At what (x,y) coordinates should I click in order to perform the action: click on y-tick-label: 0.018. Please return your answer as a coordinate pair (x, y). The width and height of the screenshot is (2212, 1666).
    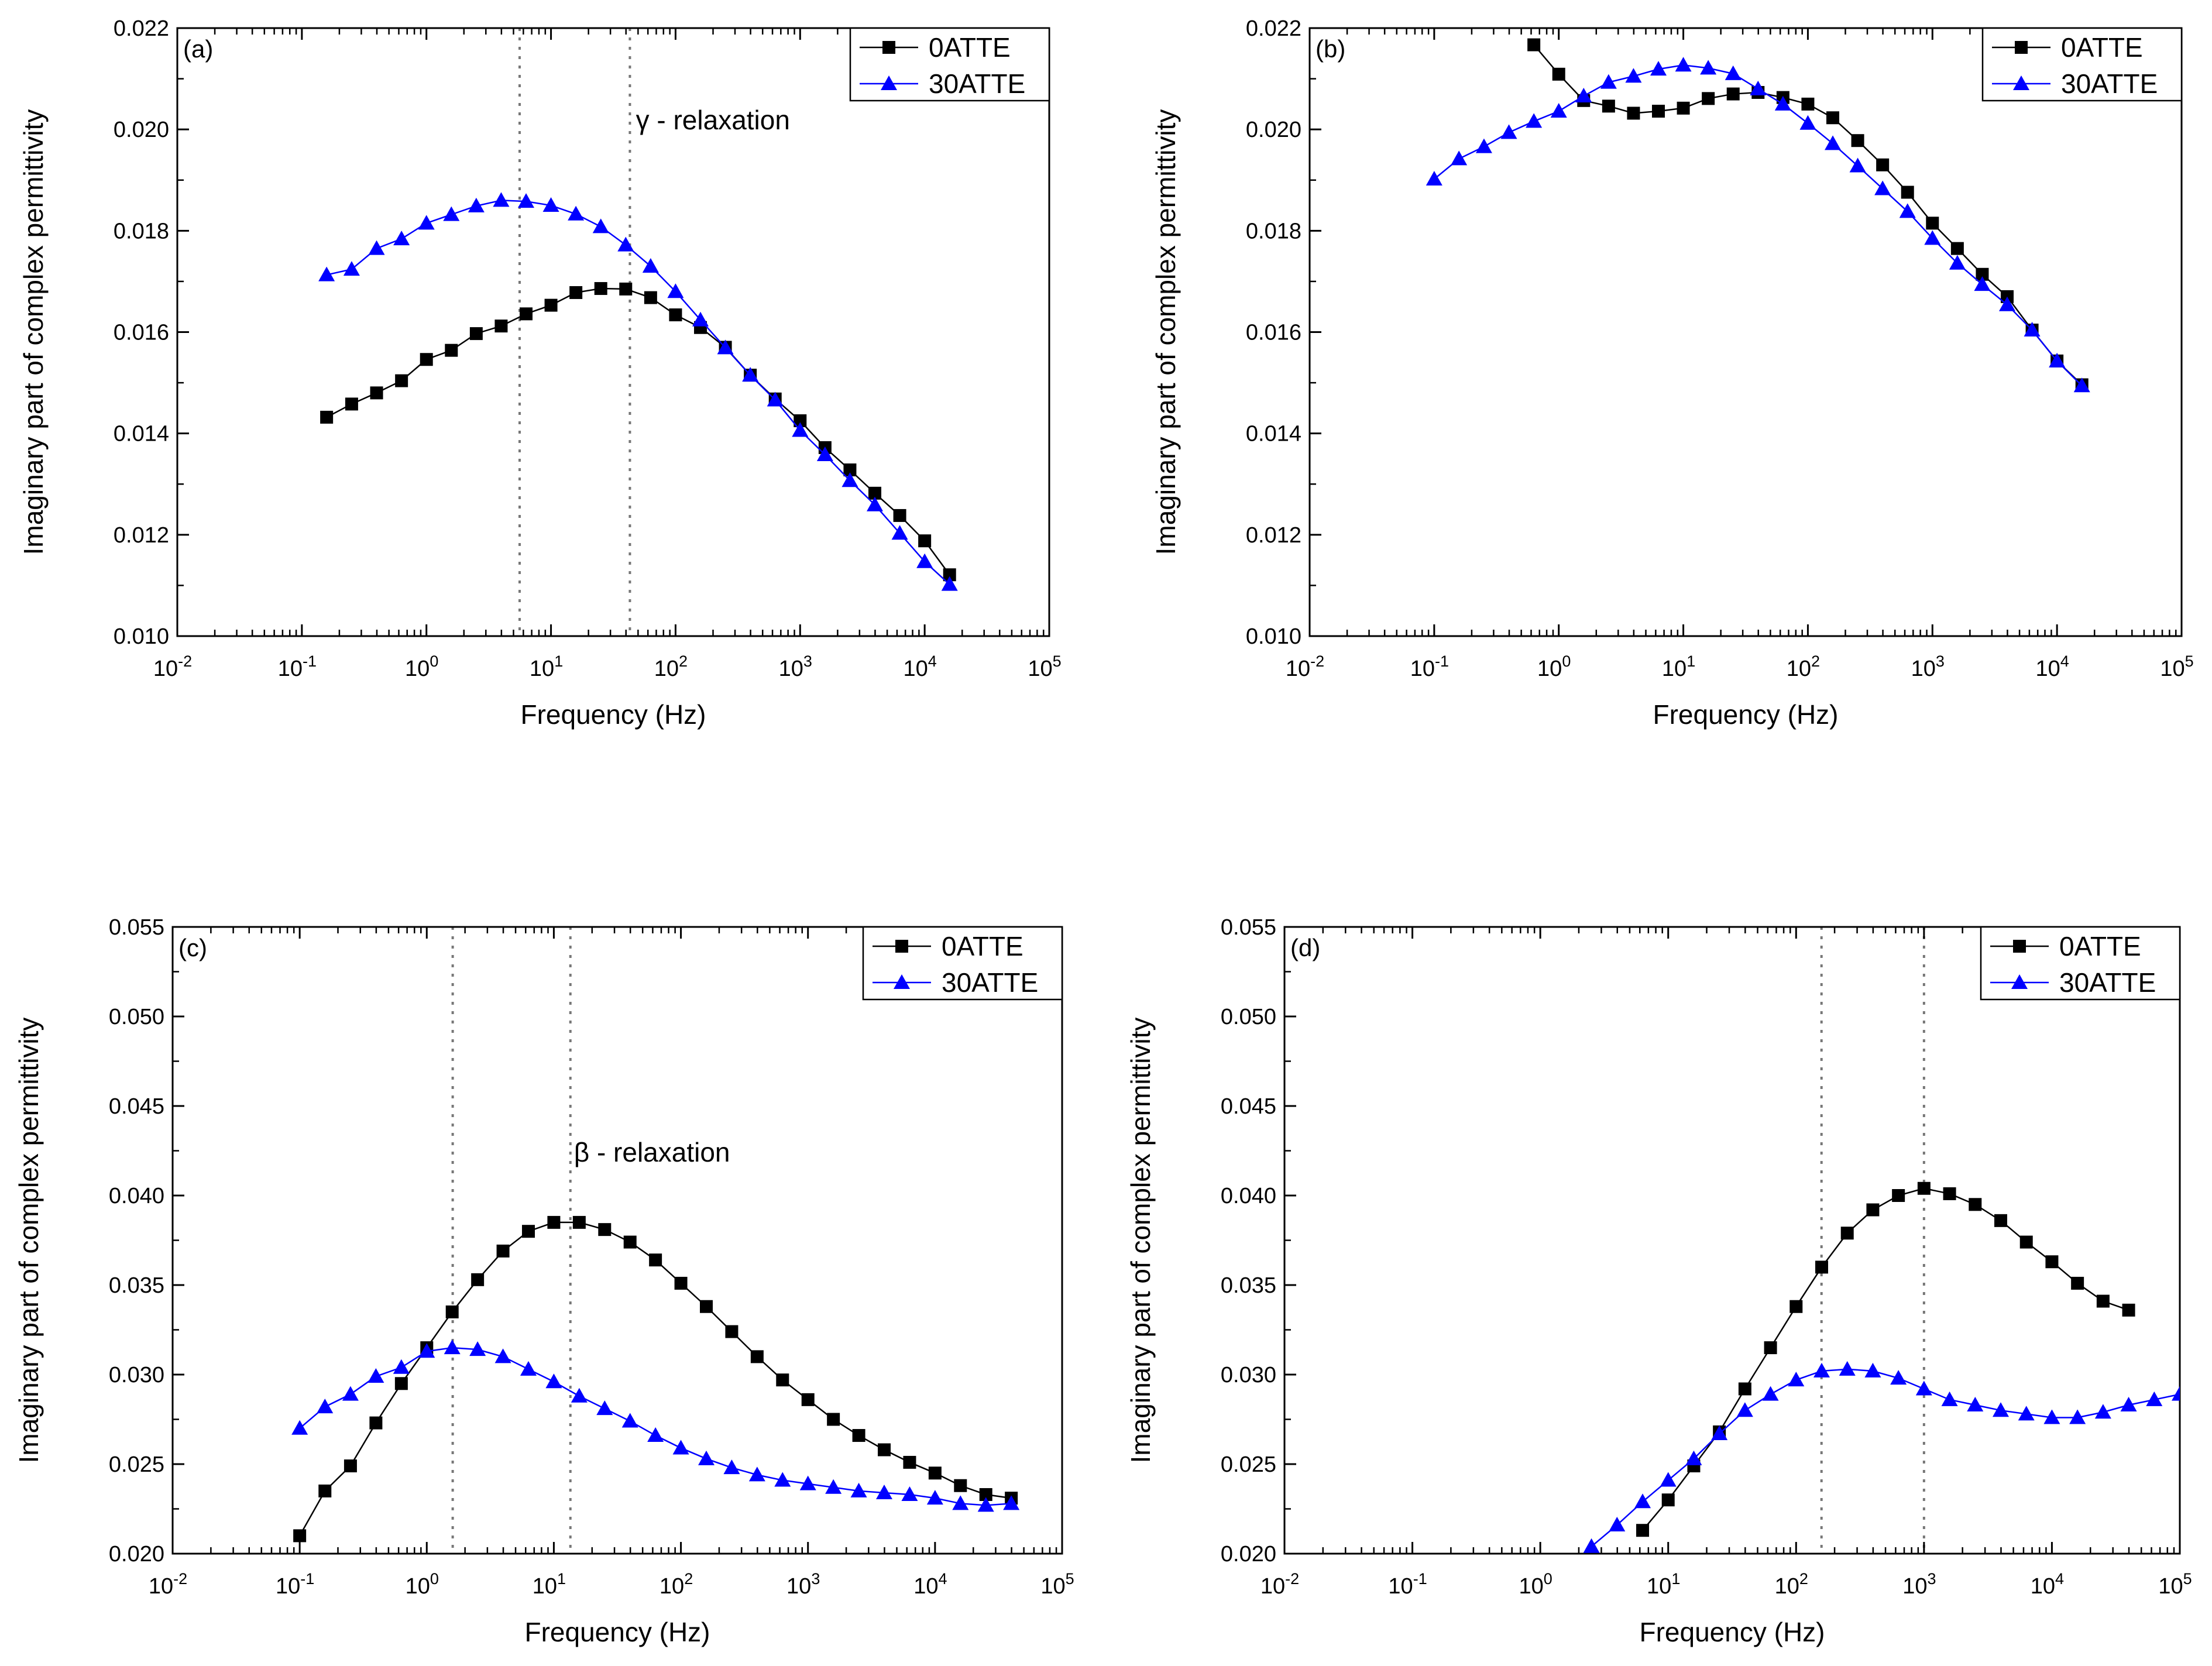
    Looking at the image, I should click on (141, 231).